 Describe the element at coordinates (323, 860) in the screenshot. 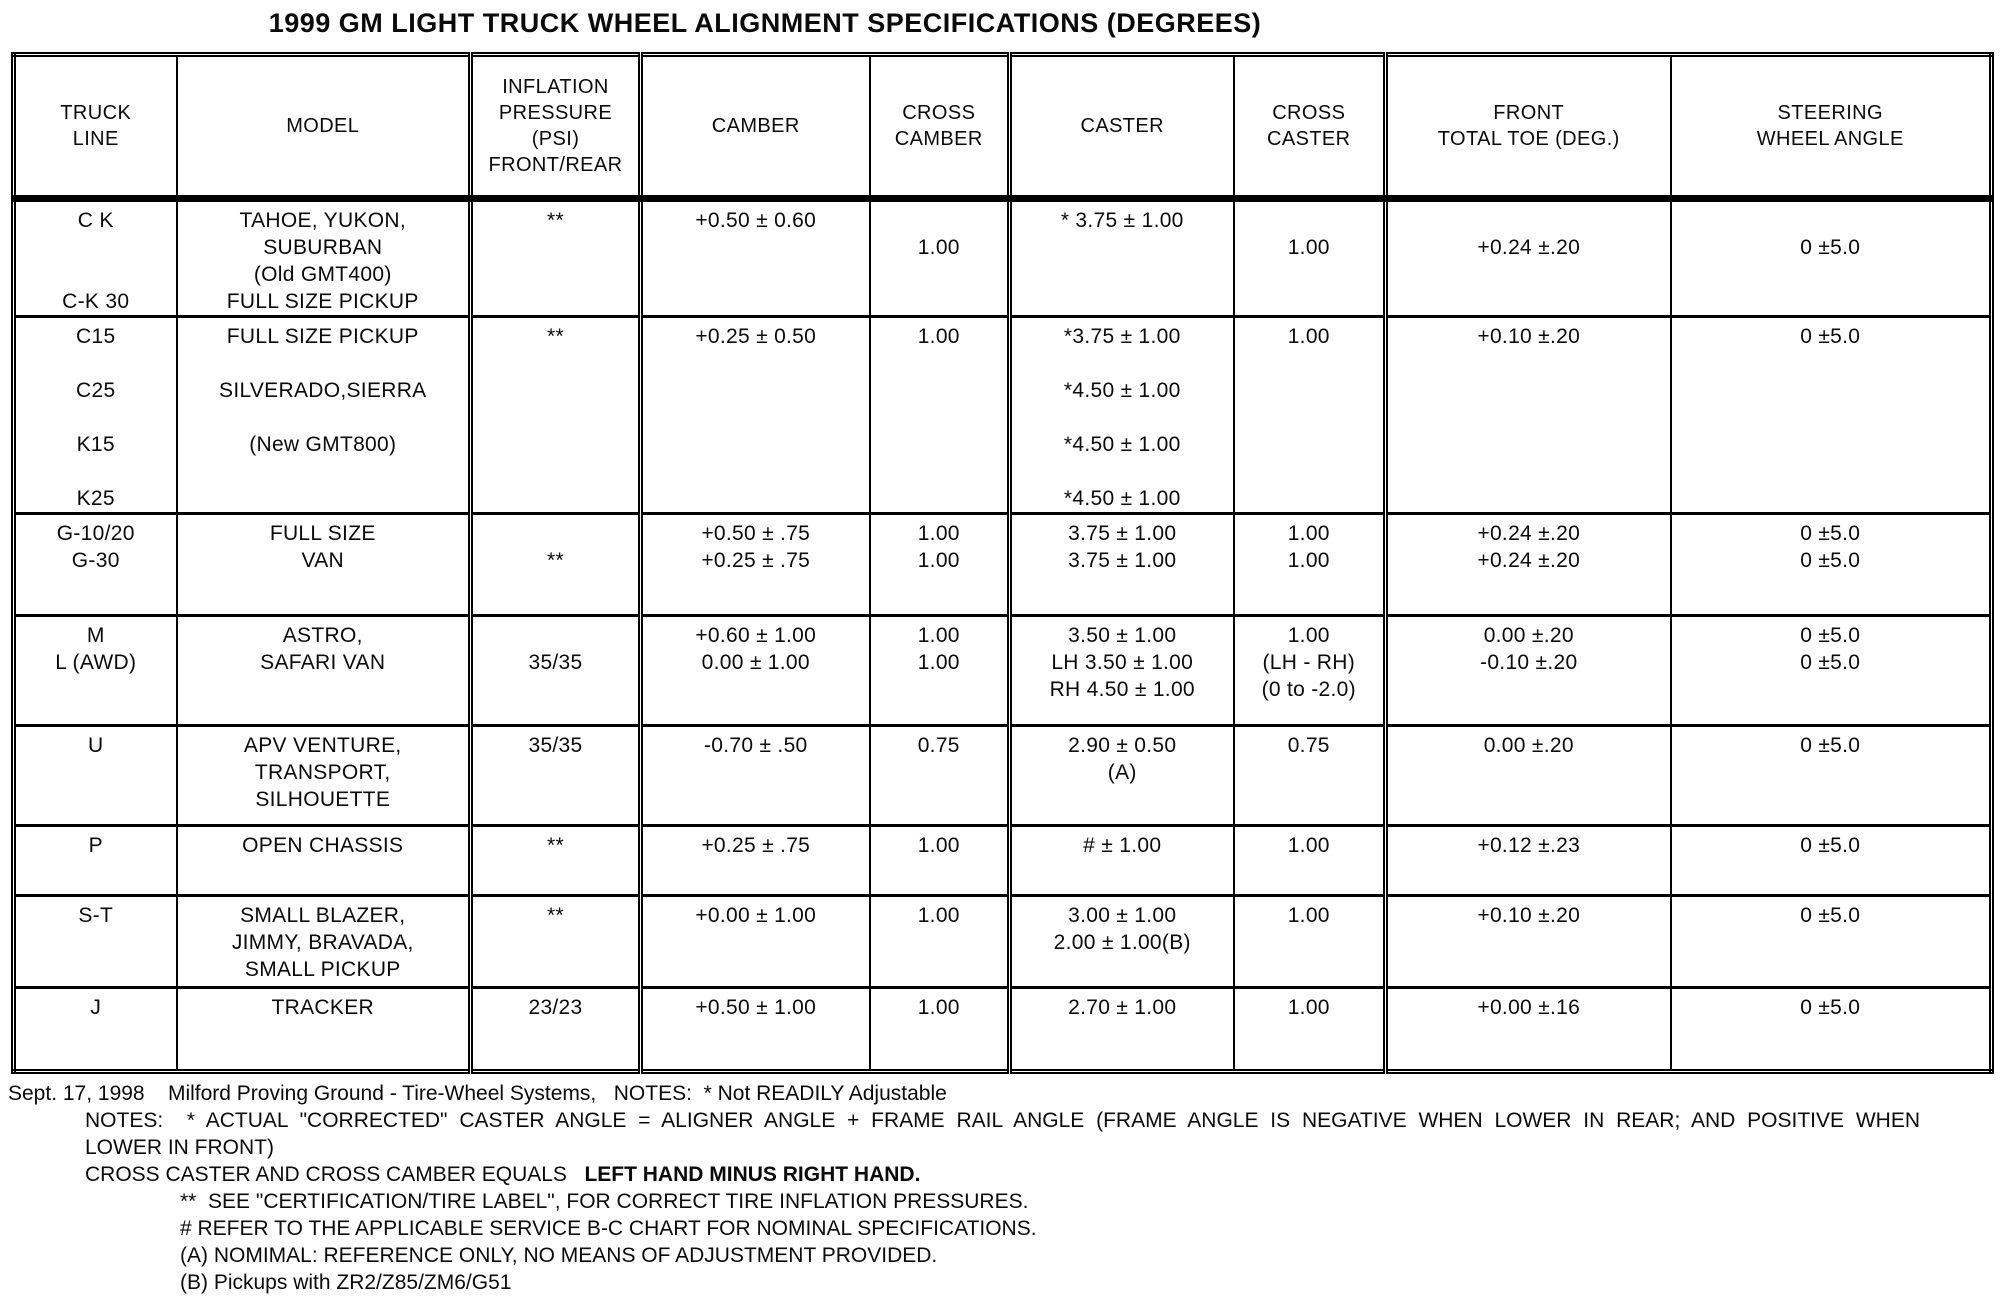

I see `cell-model: OPEN CHASSIS` at that location.